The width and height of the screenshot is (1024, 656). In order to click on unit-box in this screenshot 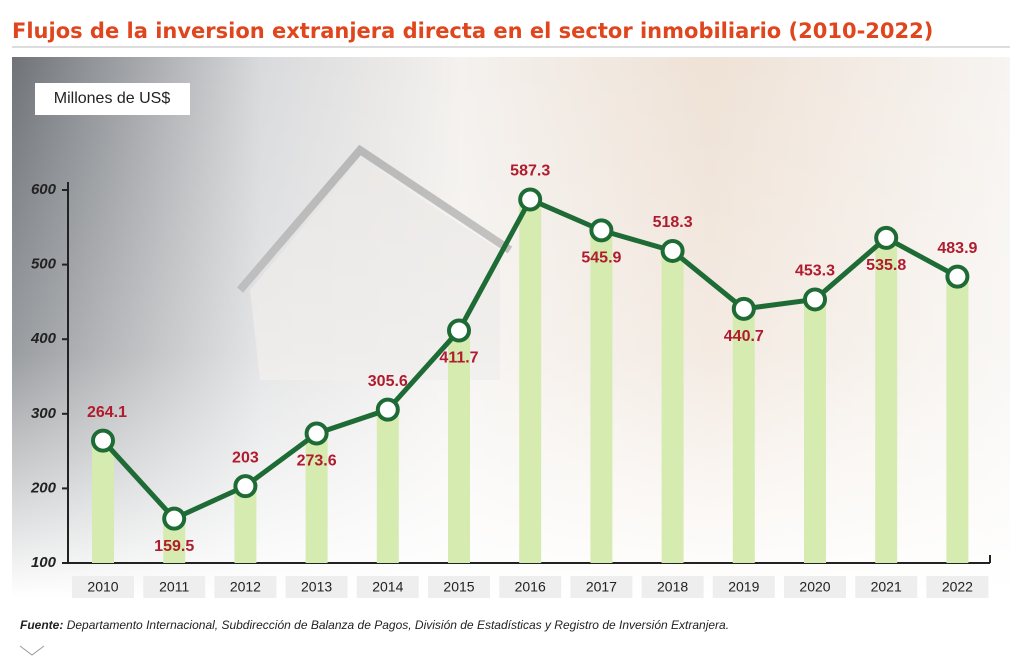, I will do `click(112, 99)`.